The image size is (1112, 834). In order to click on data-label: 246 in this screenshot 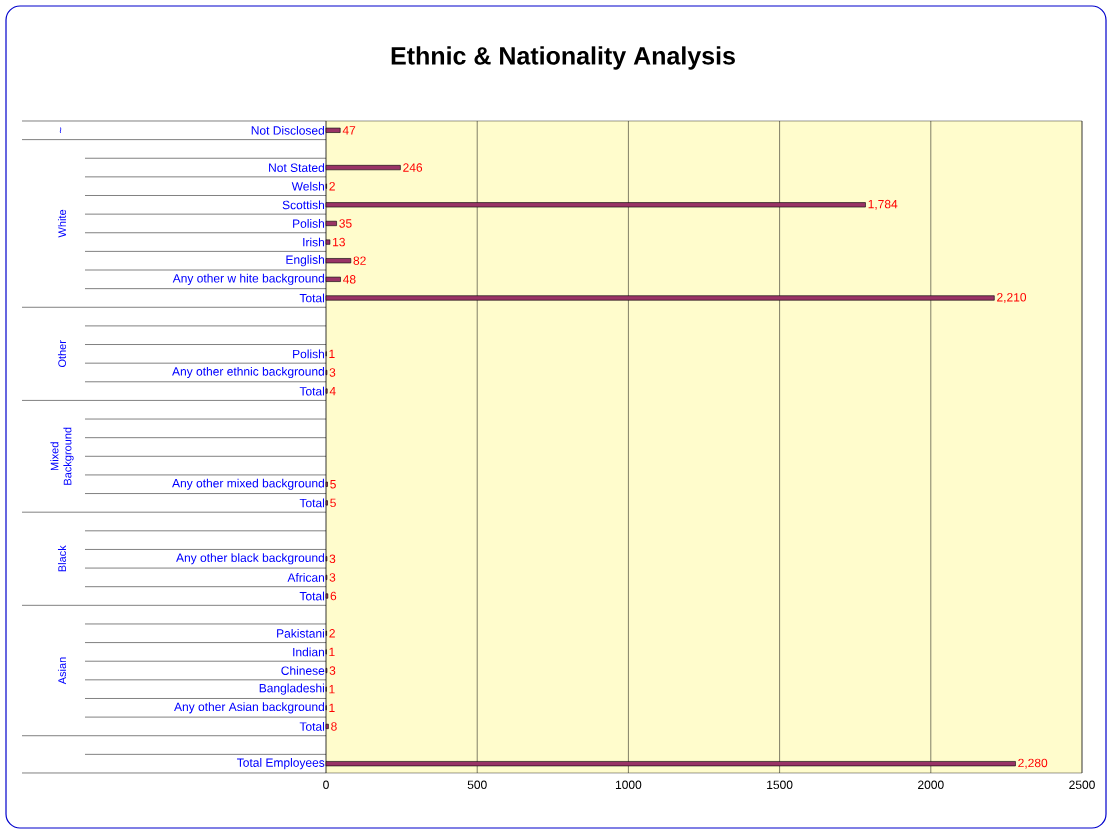, I will do `click(413, 167)`.